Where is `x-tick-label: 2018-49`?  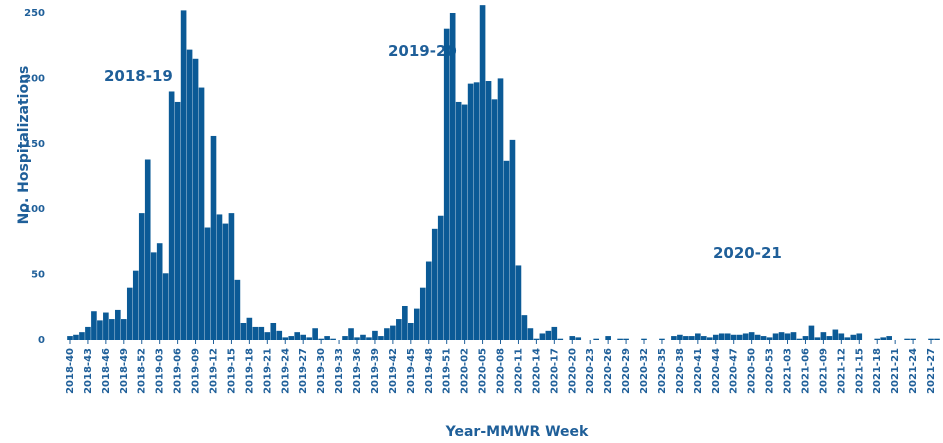
x-tick-label: 2018-49 is located at coordinates (124, 371).